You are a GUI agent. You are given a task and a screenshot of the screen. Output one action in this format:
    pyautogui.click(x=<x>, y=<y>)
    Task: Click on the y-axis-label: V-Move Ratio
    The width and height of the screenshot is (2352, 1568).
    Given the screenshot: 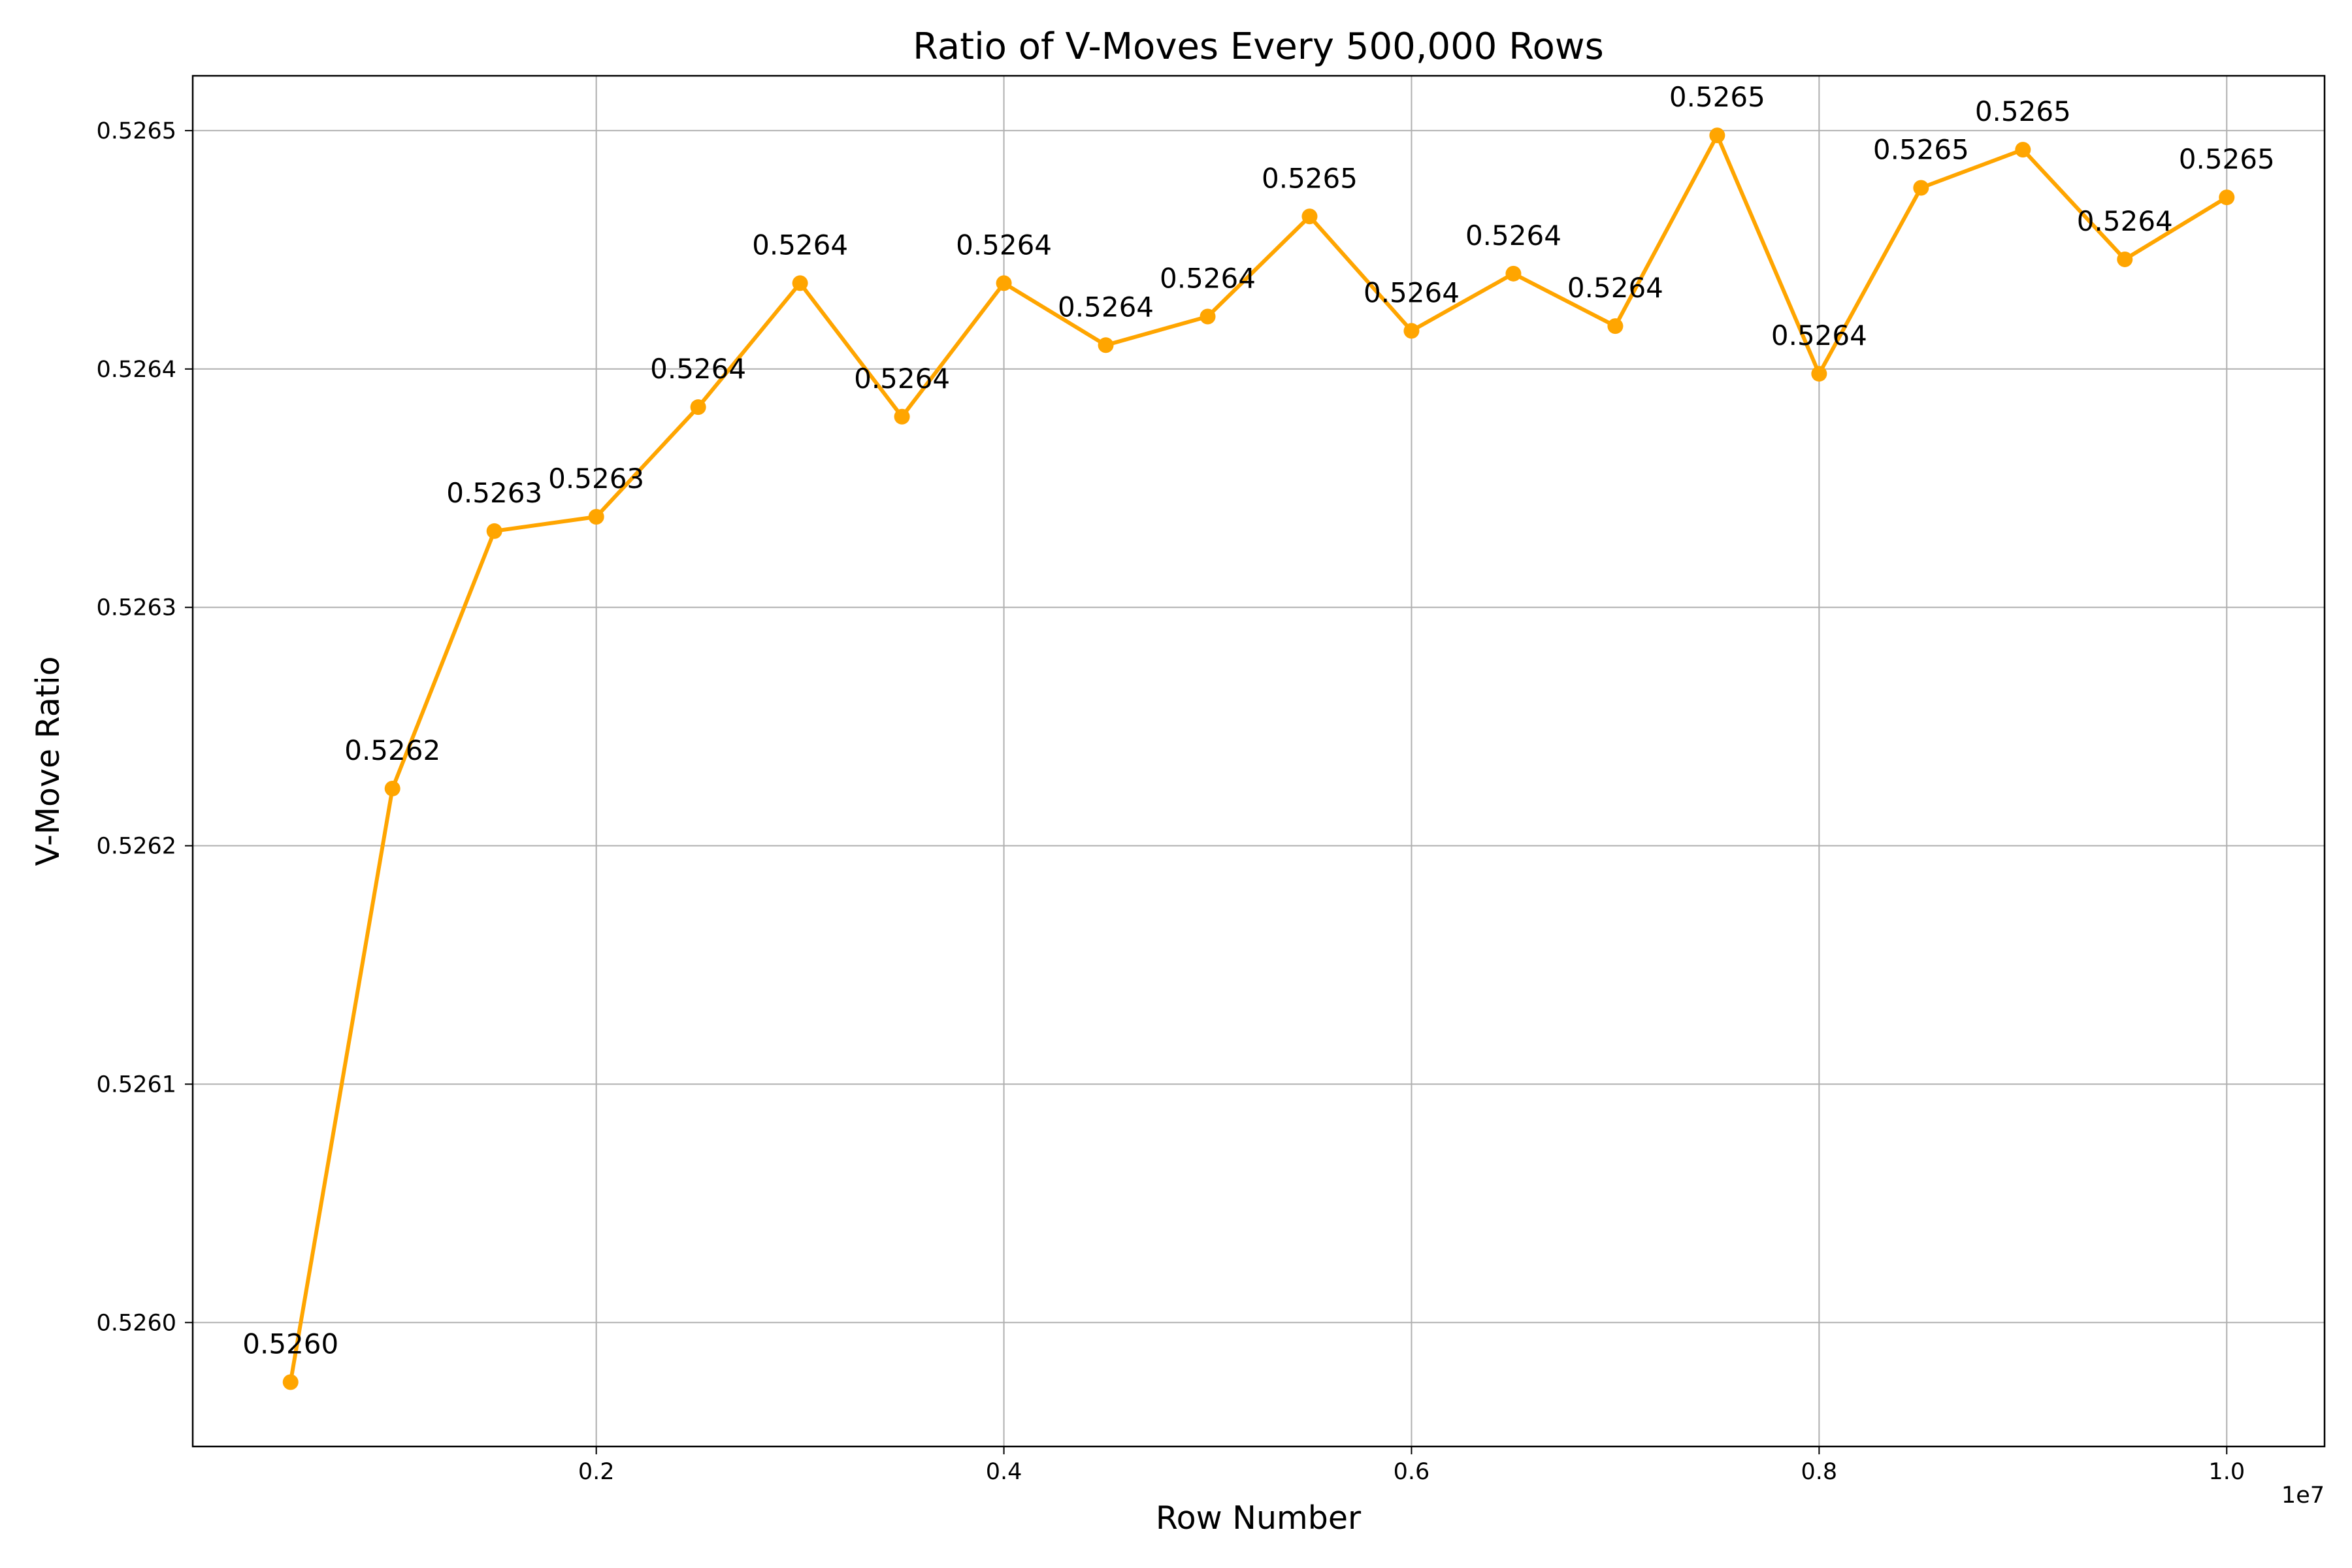 What is the action you would take?
    pyautogui.click(x=48, y=761)
    